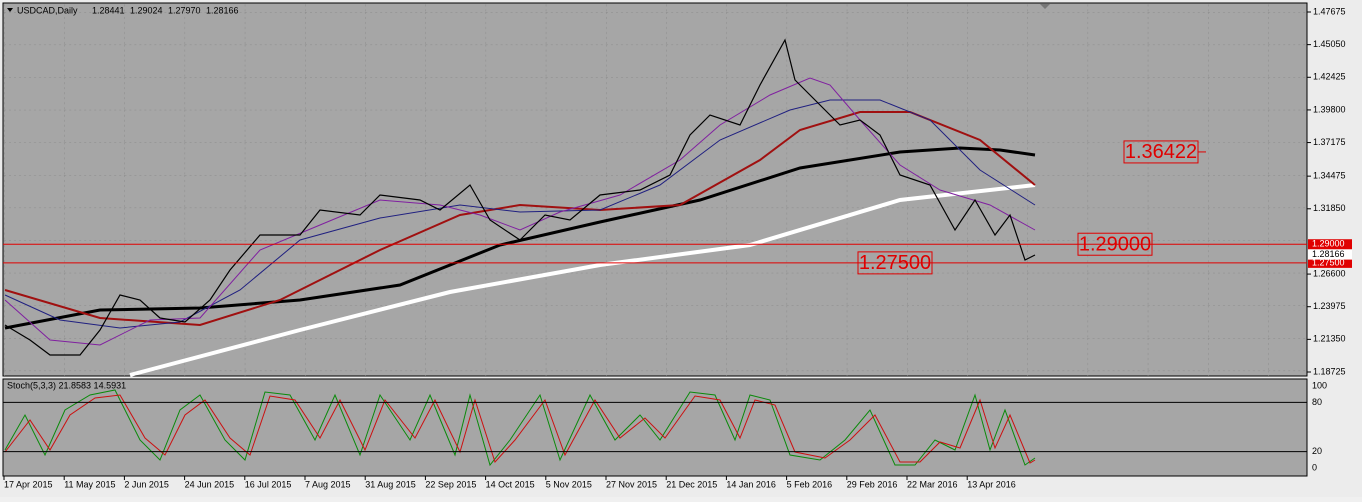  I want to click on annotation-label: 1.29000, so click(1115, 245).